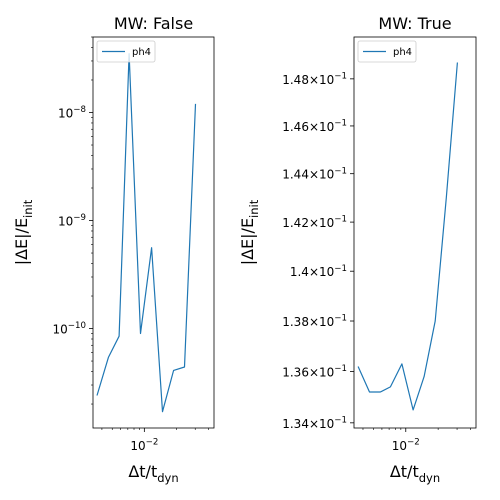  What do you see at coordinates (72, 220) in the screenshot?
I see `y-tick-label: 10⁻⁹` at bounding box center [72, 220].